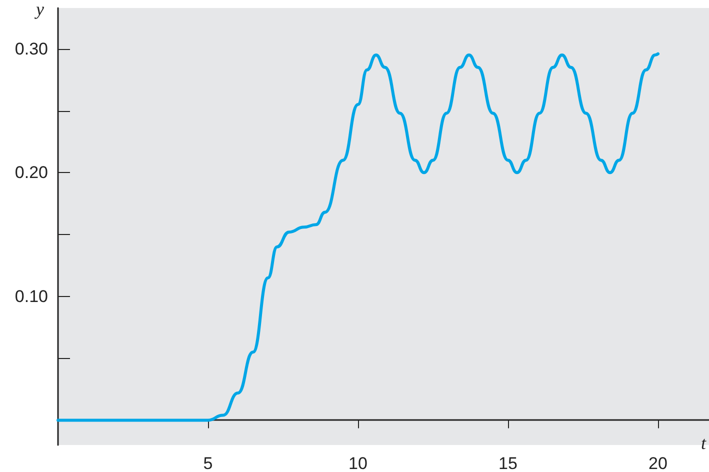 The width and height of the screenshot is (709, 472). I want to click on y-tick-label: 0.30, so click(31, 48).